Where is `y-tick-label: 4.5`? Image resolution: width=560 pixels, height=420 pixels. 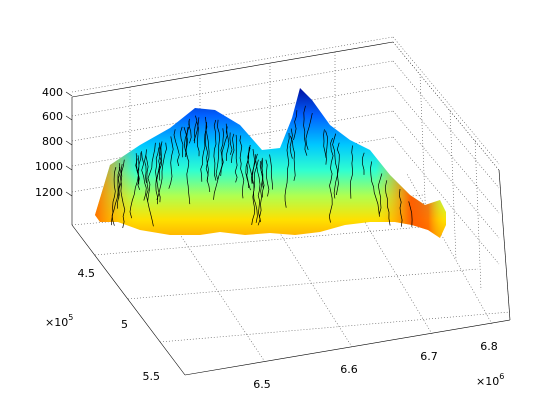
y-tick-label: 4.5 is located at coordinates (87, 273).